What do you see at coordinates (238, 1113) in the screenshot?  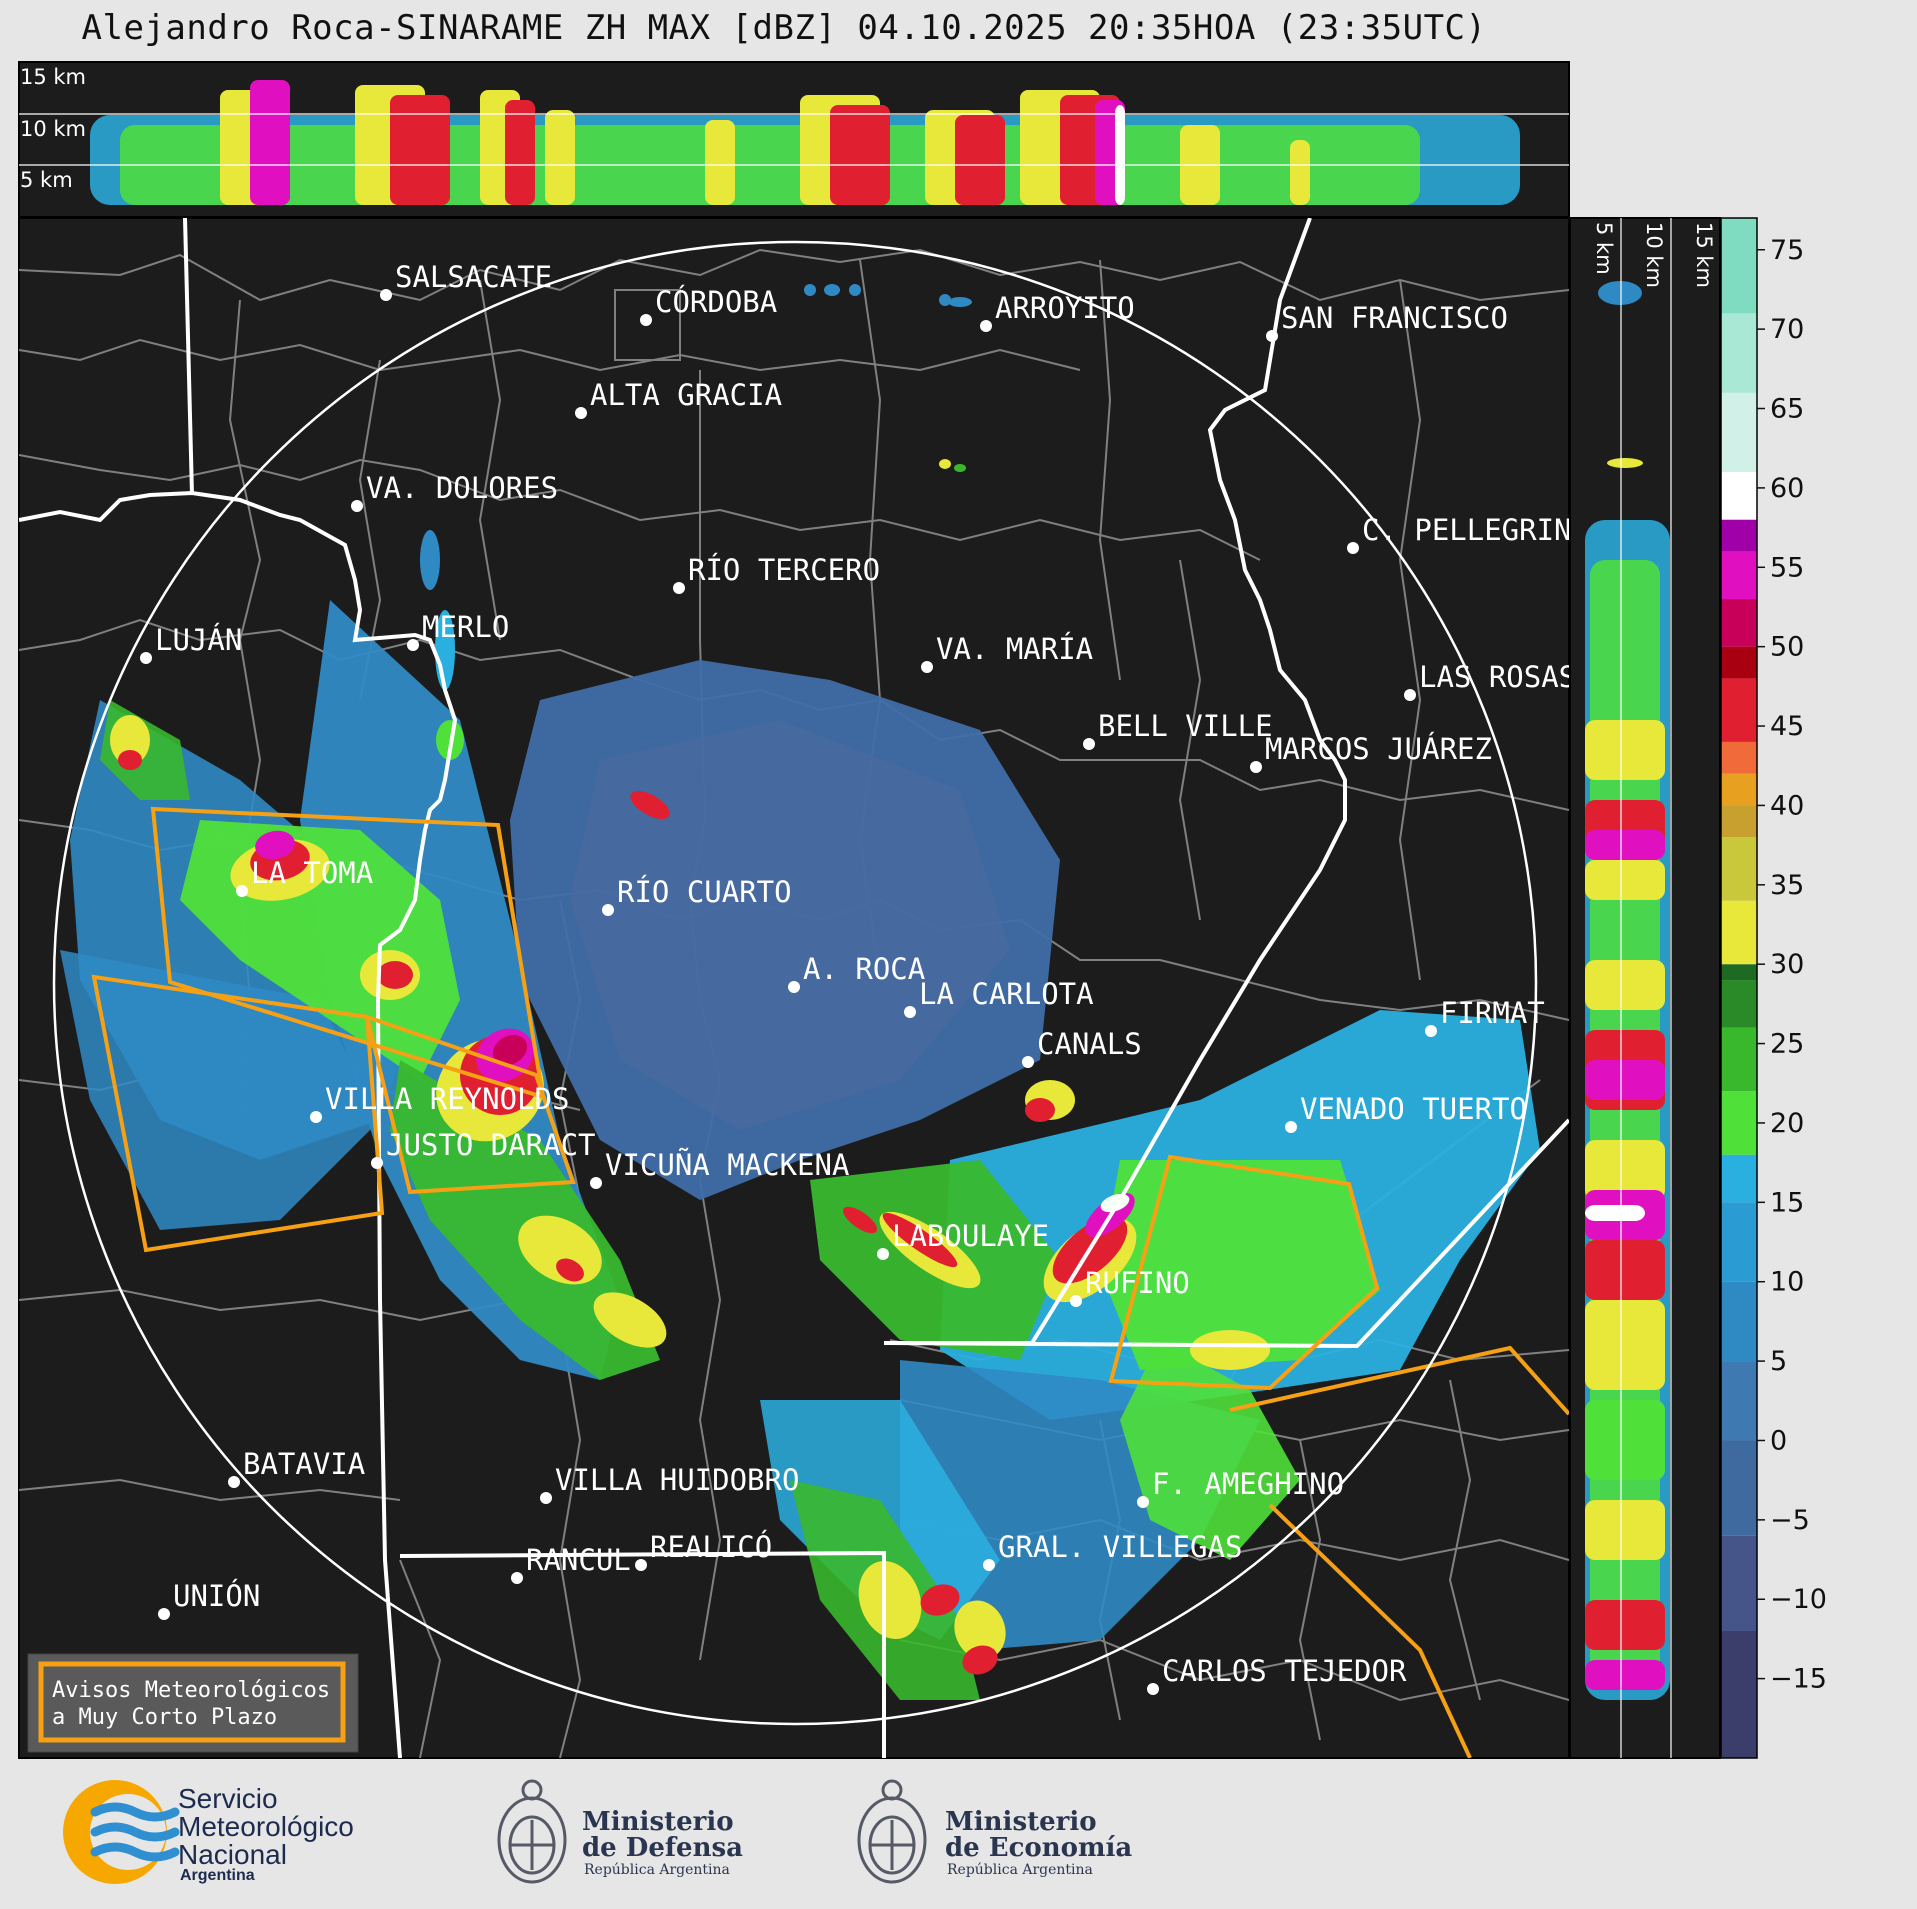 I see `warning-polygon-villa-reynolds` at bounding box center [238, 1113].